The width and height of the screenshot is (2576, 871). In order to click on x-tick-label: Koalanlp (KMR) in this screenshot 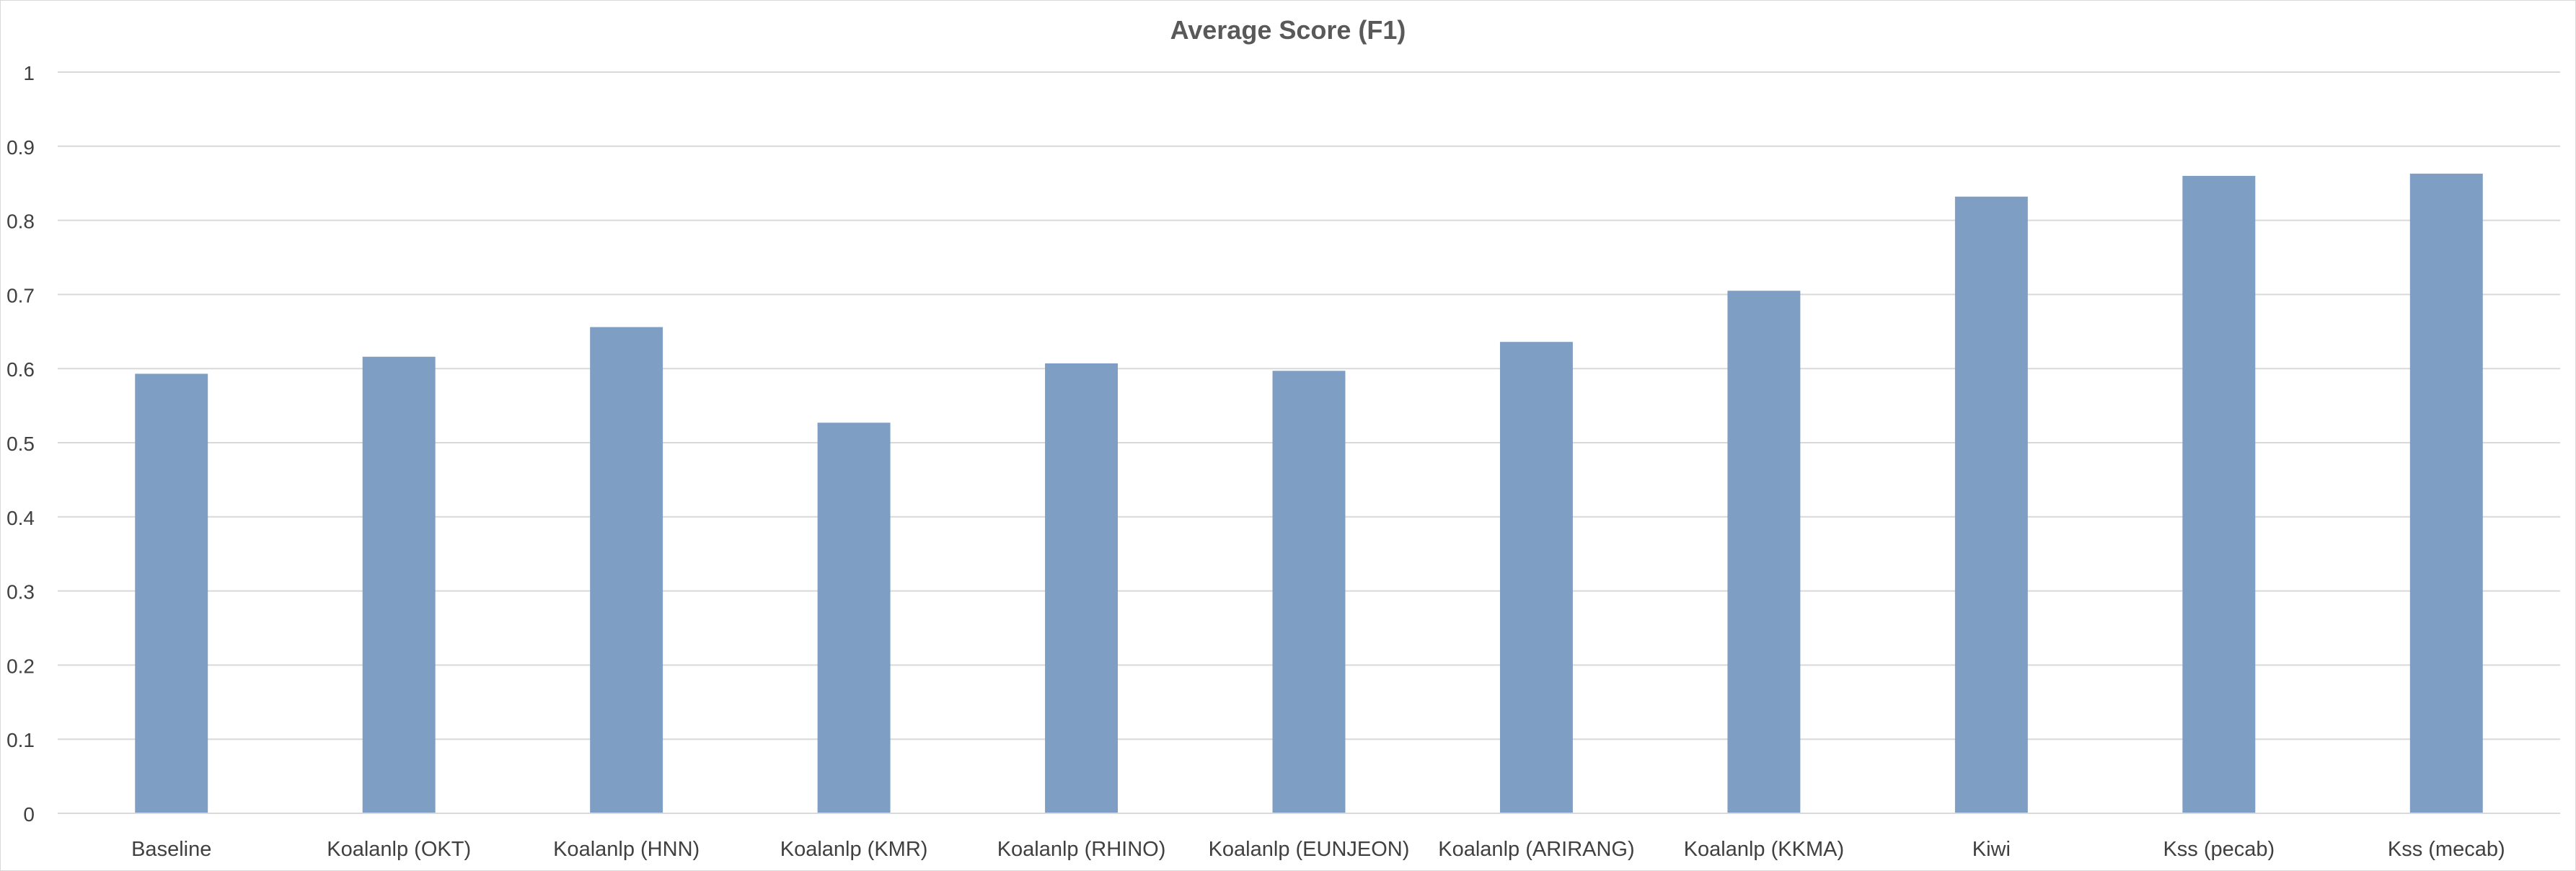, I will do `click(854, 849)`.